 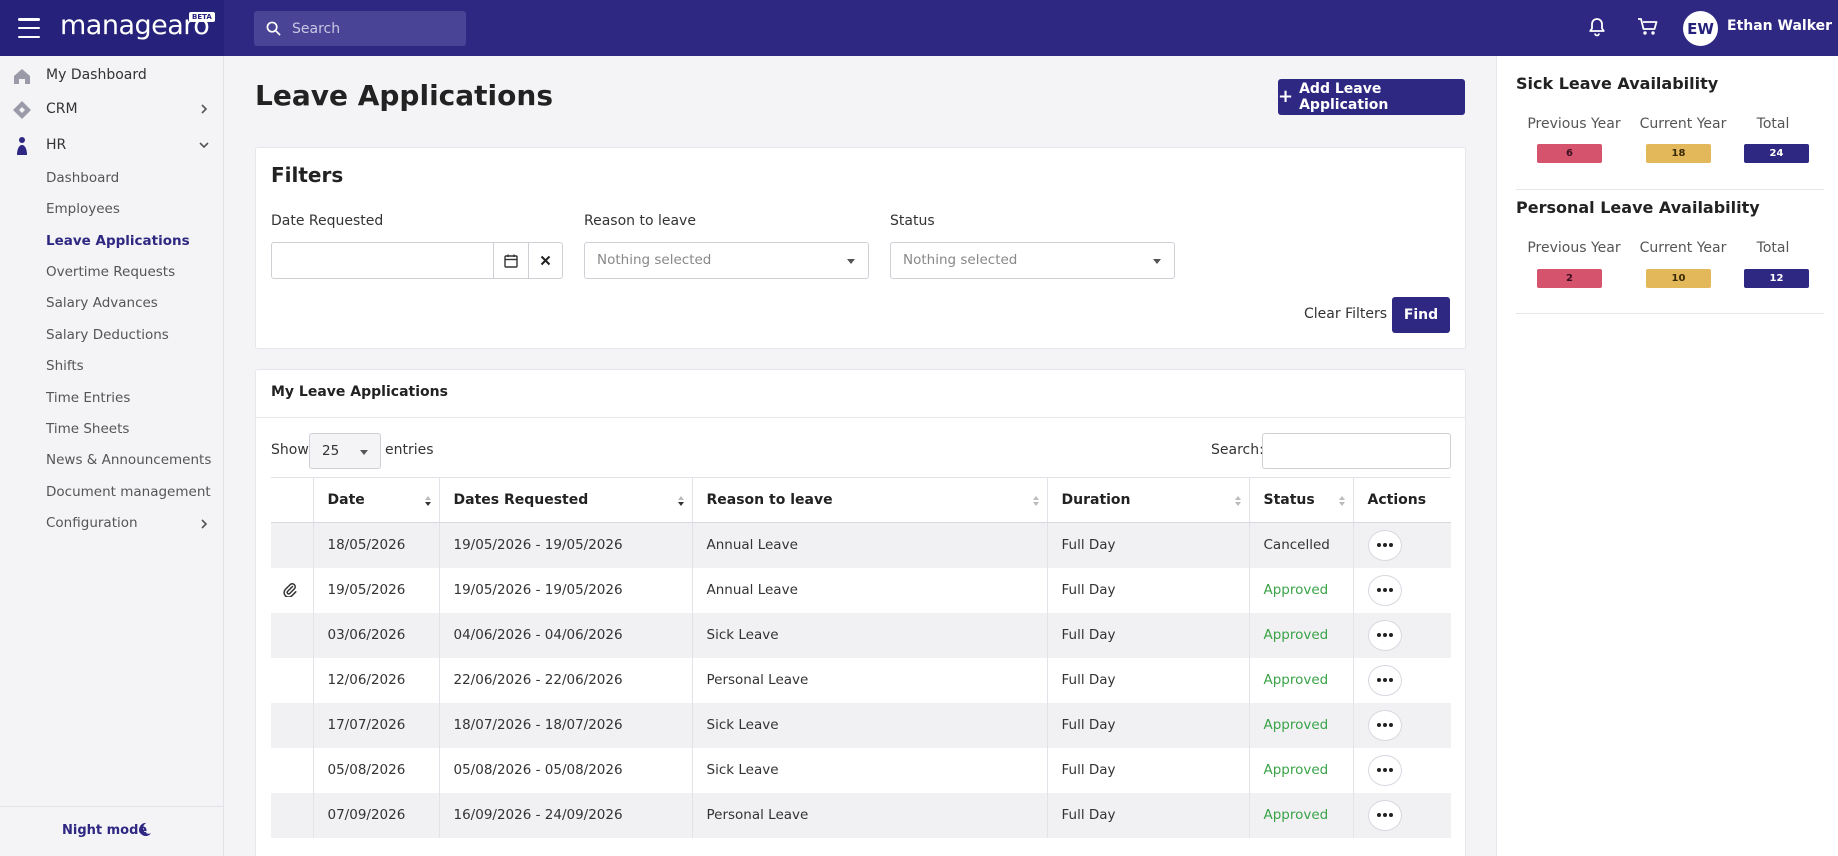 I want to click on brand-area: managearo BETA, so click(x=112, y=28).